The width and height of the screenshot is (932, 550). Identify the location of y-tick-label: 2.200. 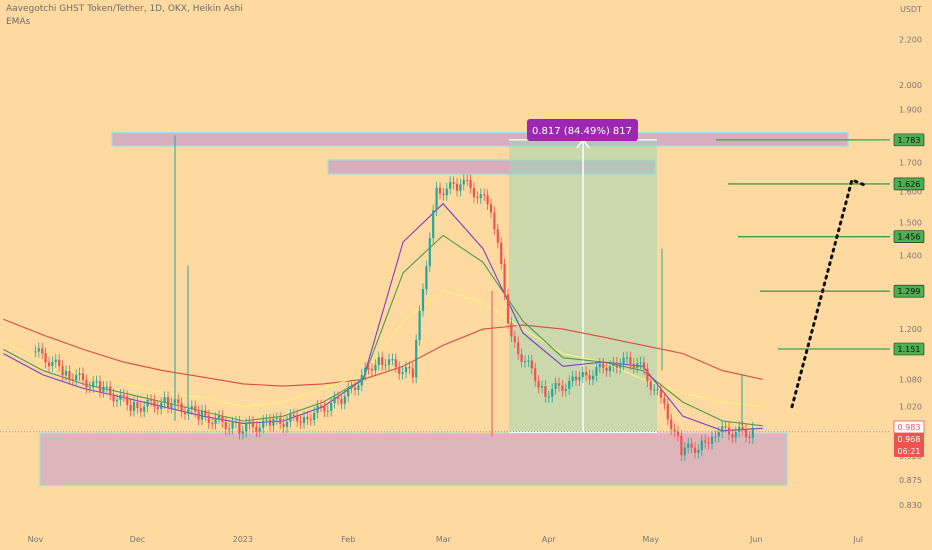
(910, 39).